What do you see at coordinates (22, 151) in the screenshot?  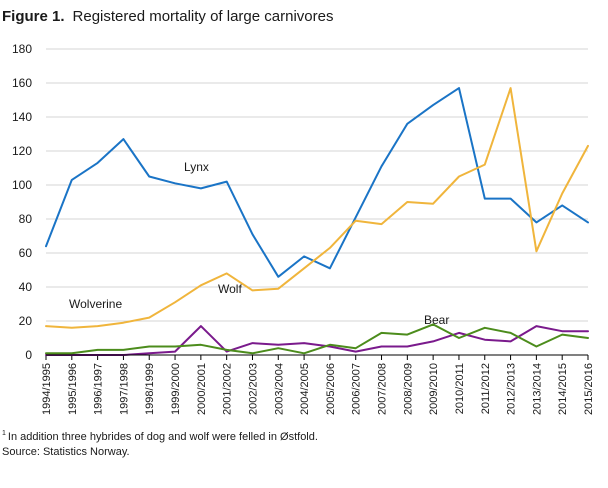 I see `y-tick-label: 120` at bounding box center [22, 151].